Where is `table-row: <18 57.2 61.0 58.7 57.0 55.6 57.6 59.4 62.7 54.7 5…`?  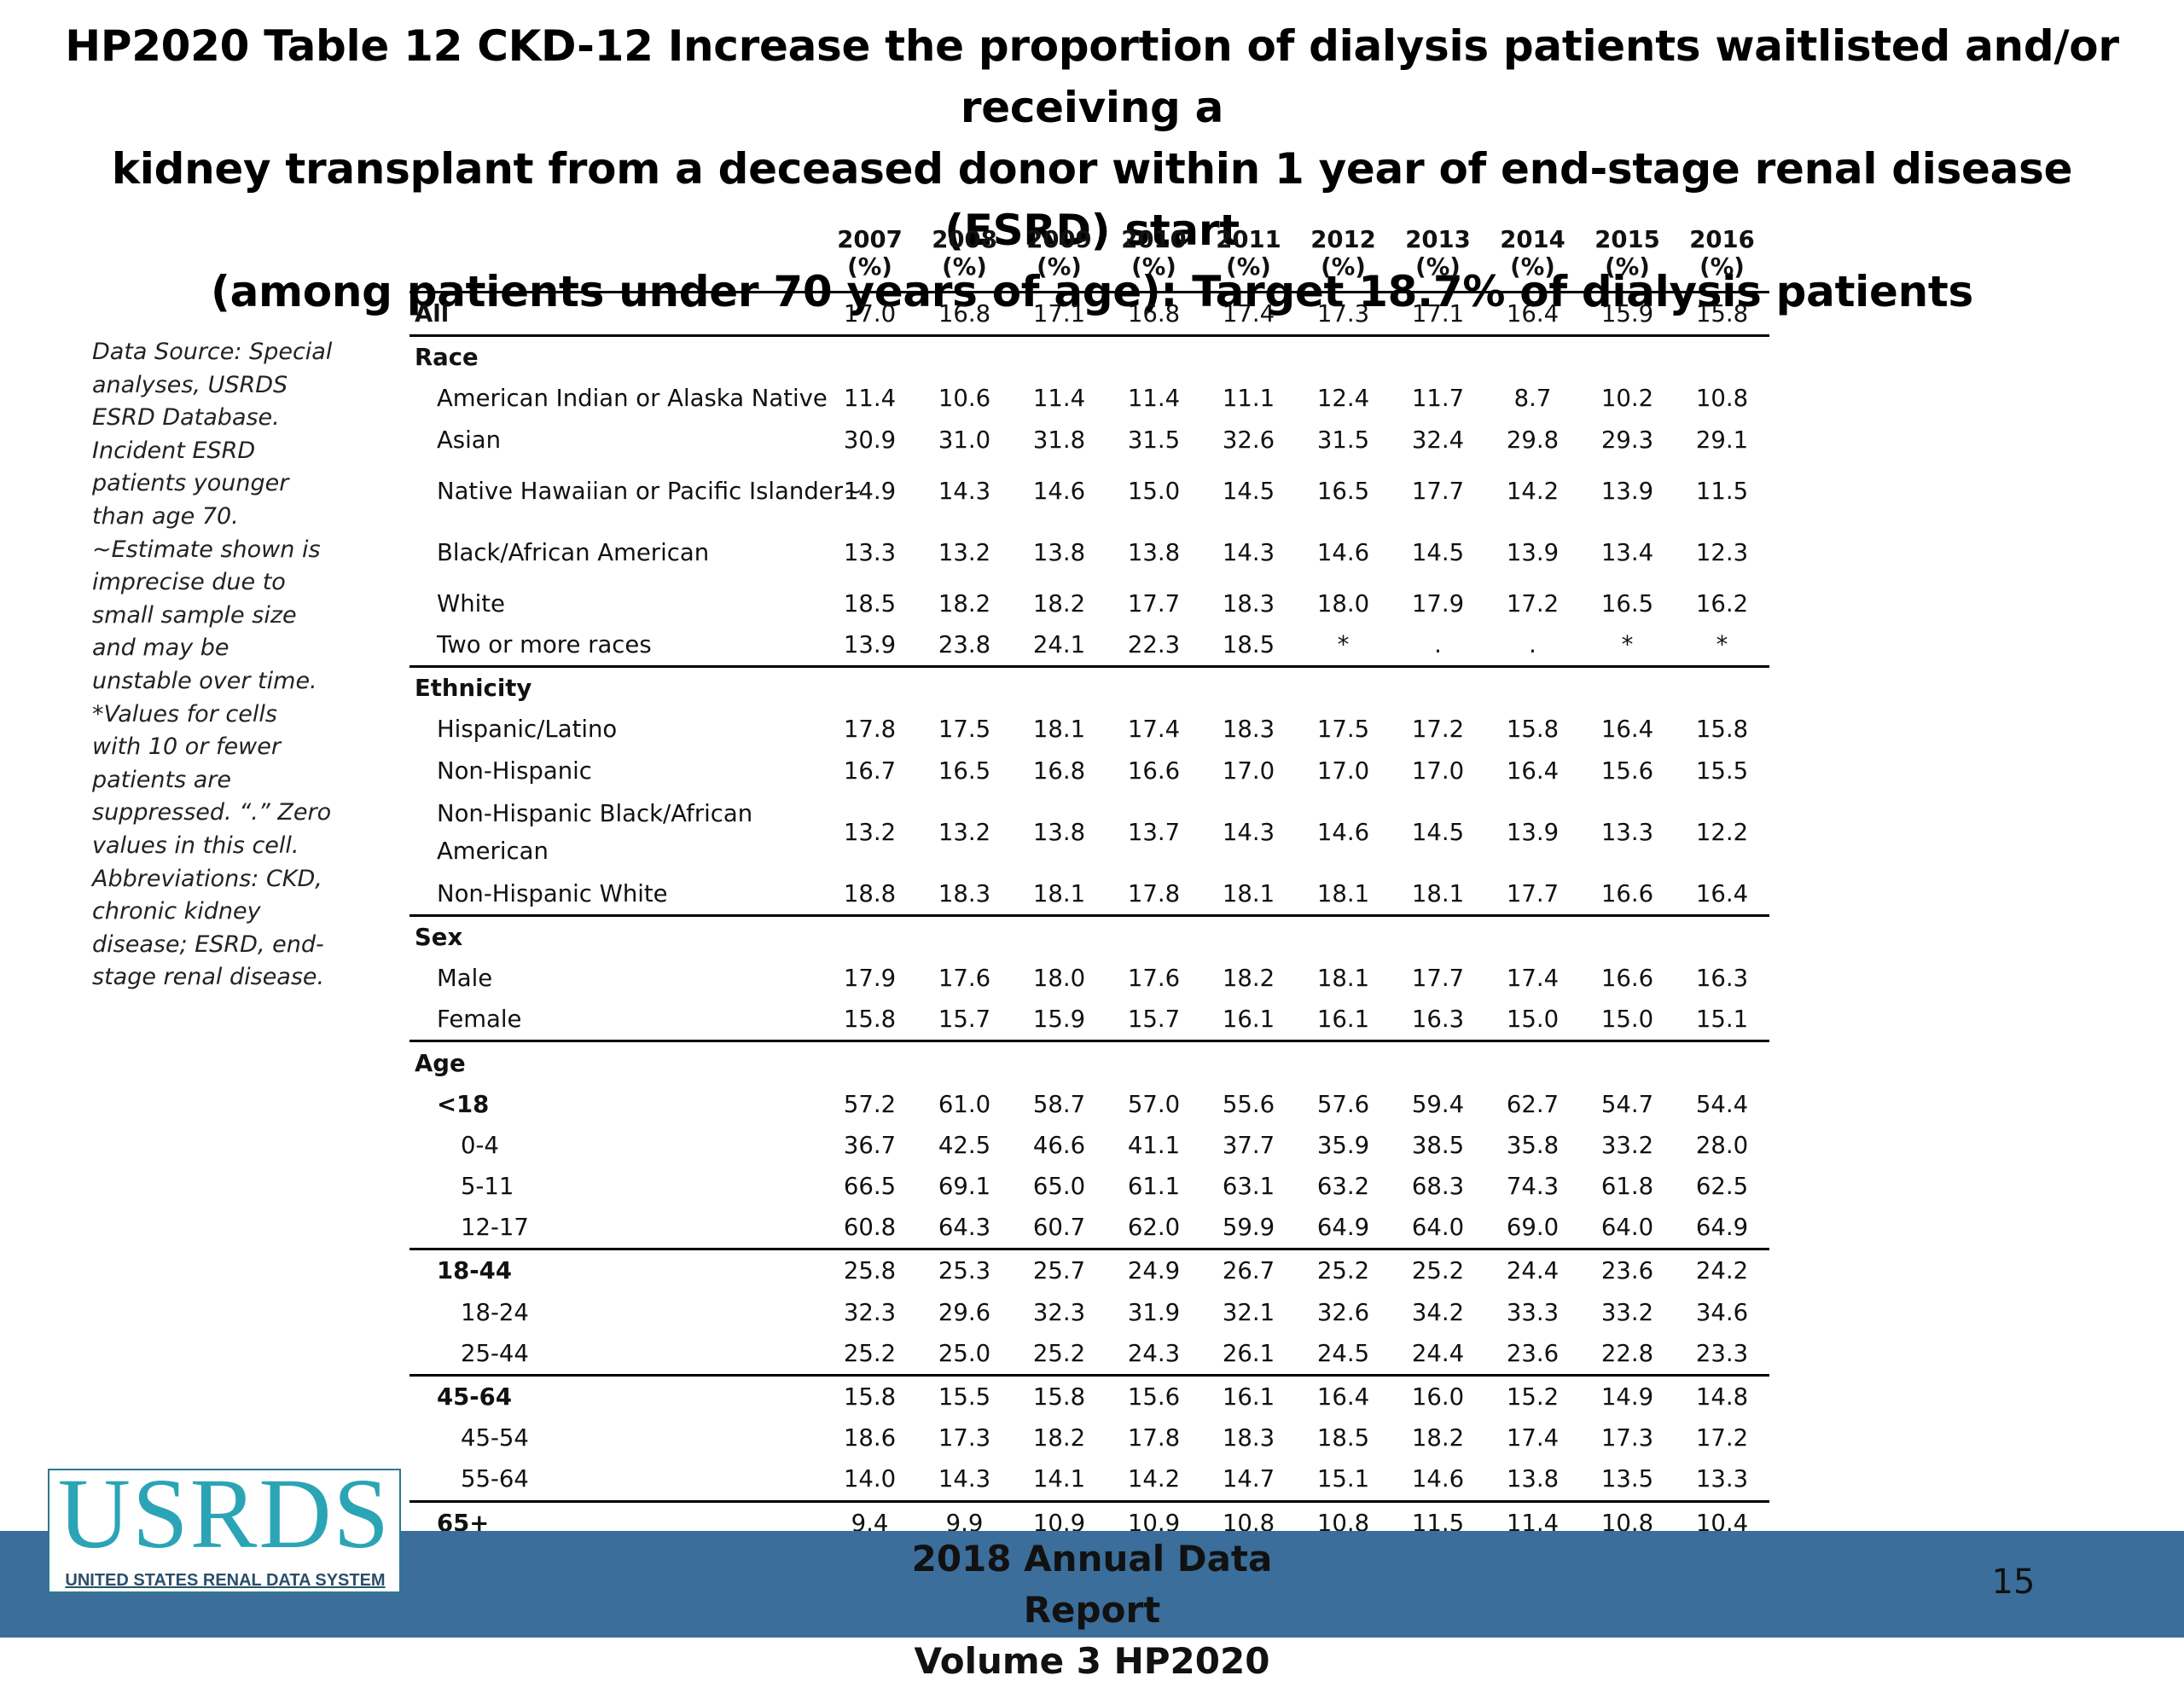
table-row: <18 57.2 61.0 58.7 57.0 55.6 57.6 59.4 62.7 54.7 5… is located at coordinates (1090, 1104).